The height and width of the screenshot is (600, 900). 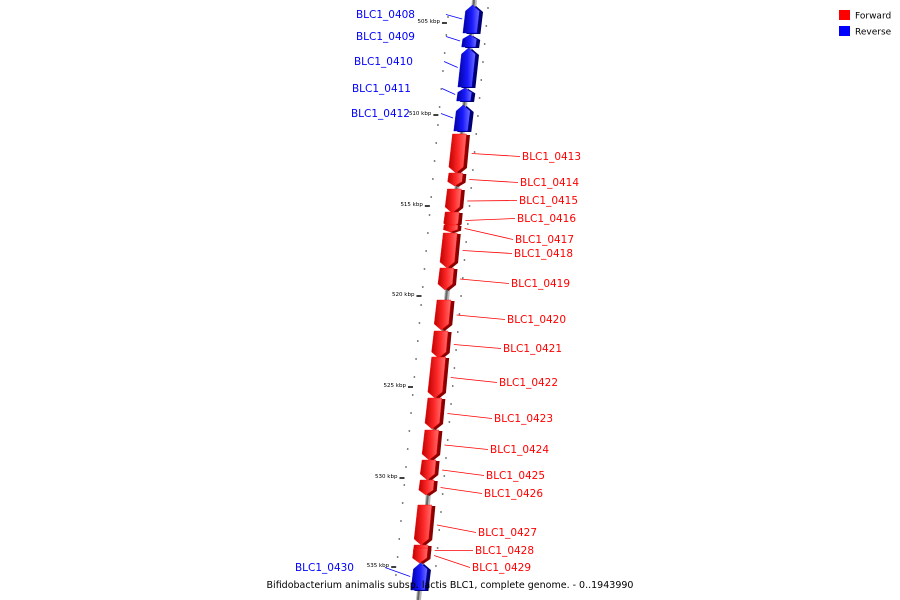 I want to click on gene-label: BLC1_0422, so click(x=528, y=383).